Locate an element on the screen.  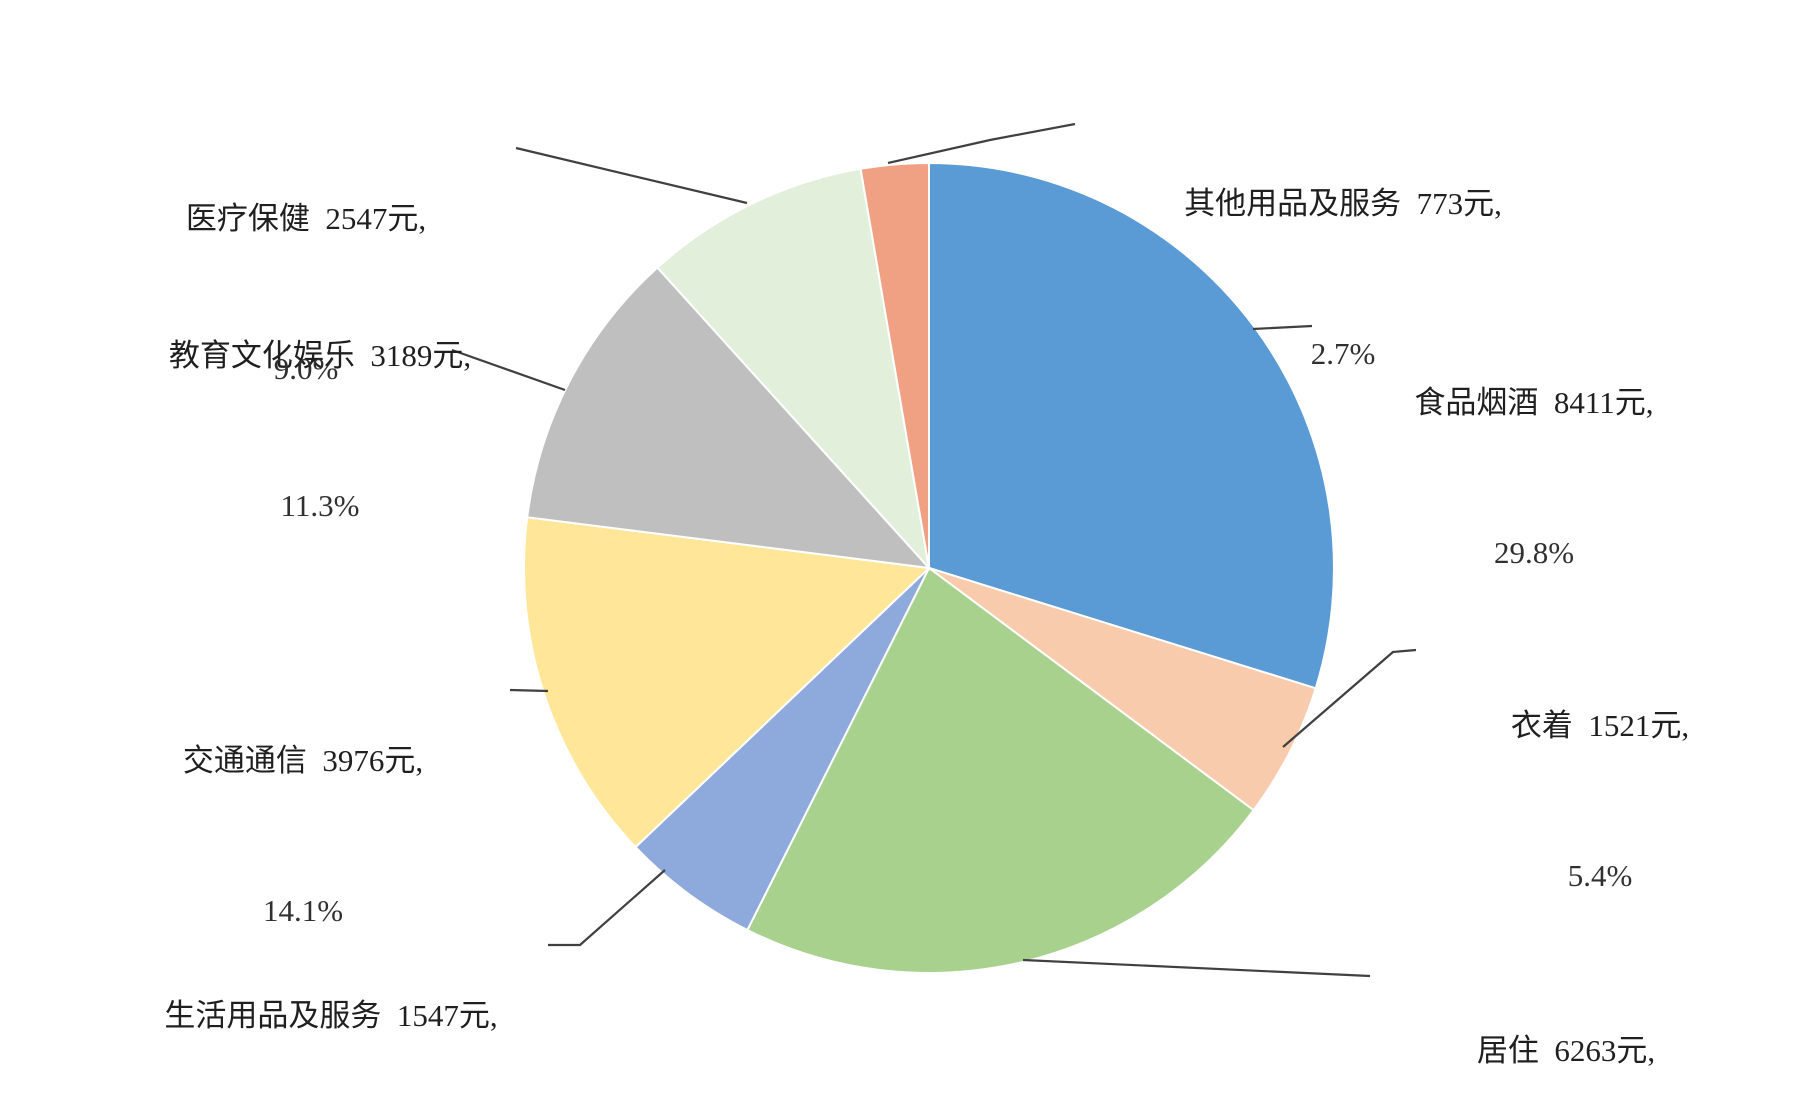
slice-label-value: 交通通信 3976元, is located at coordinates (303, 760).